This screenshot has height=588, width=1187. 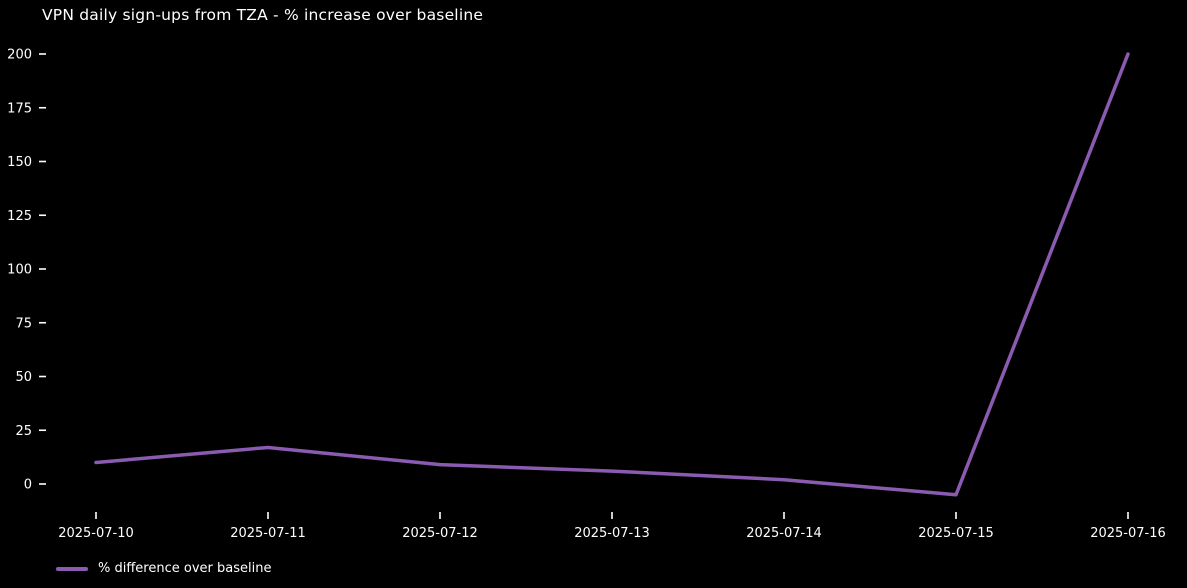 What do you see at coordinates (268, 533) in the screenshot?
I see `x-tick-label: 2025-07-11` at bounding box center [268, 533].